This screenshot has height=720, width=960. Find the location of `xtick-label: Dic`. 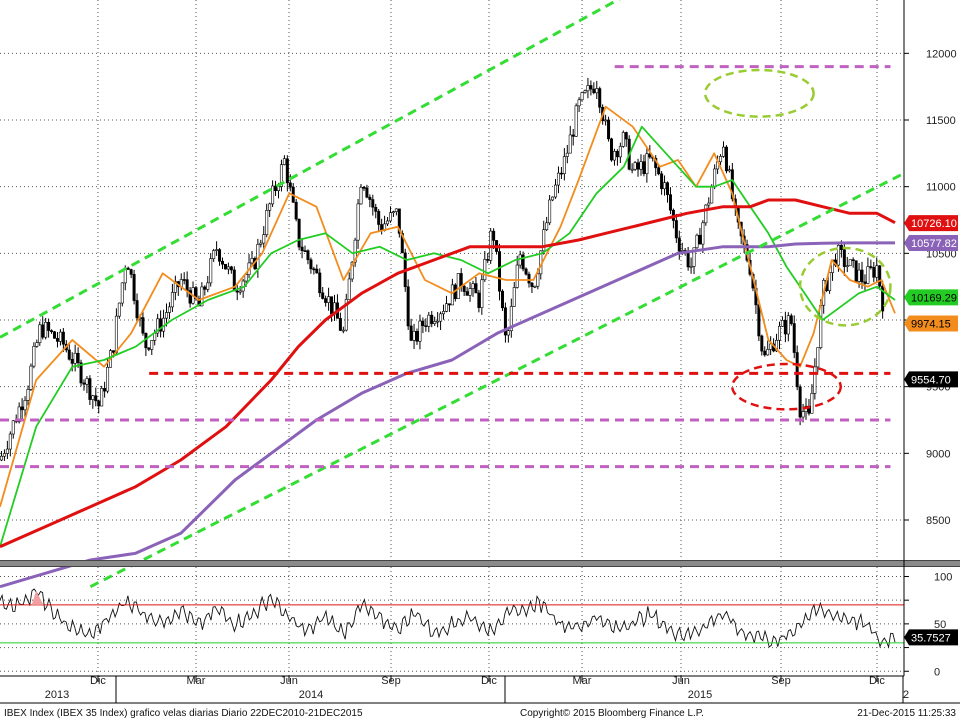

xtick-label: Dic is located at coordinates (98, 681).